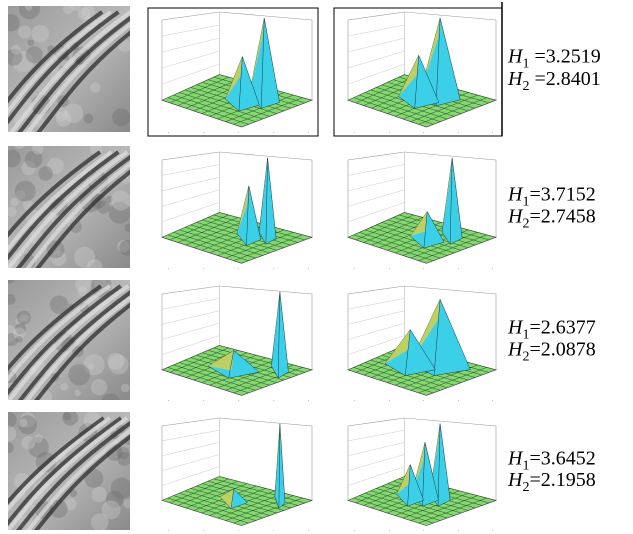 This screenshot has height=534, width=633. Describe the element at coordinates (562, 217) in the screenshot. I see `value: =2.7458` at that location.